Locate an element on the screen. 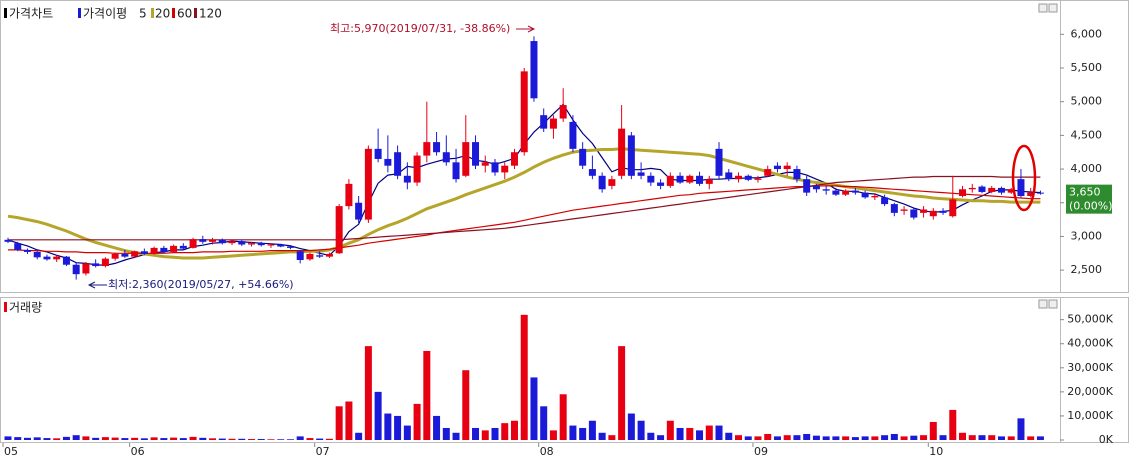 This screenshot has height=466, width=1129. y-tick-label: 50,000K is located at coordinates (1090, 319).